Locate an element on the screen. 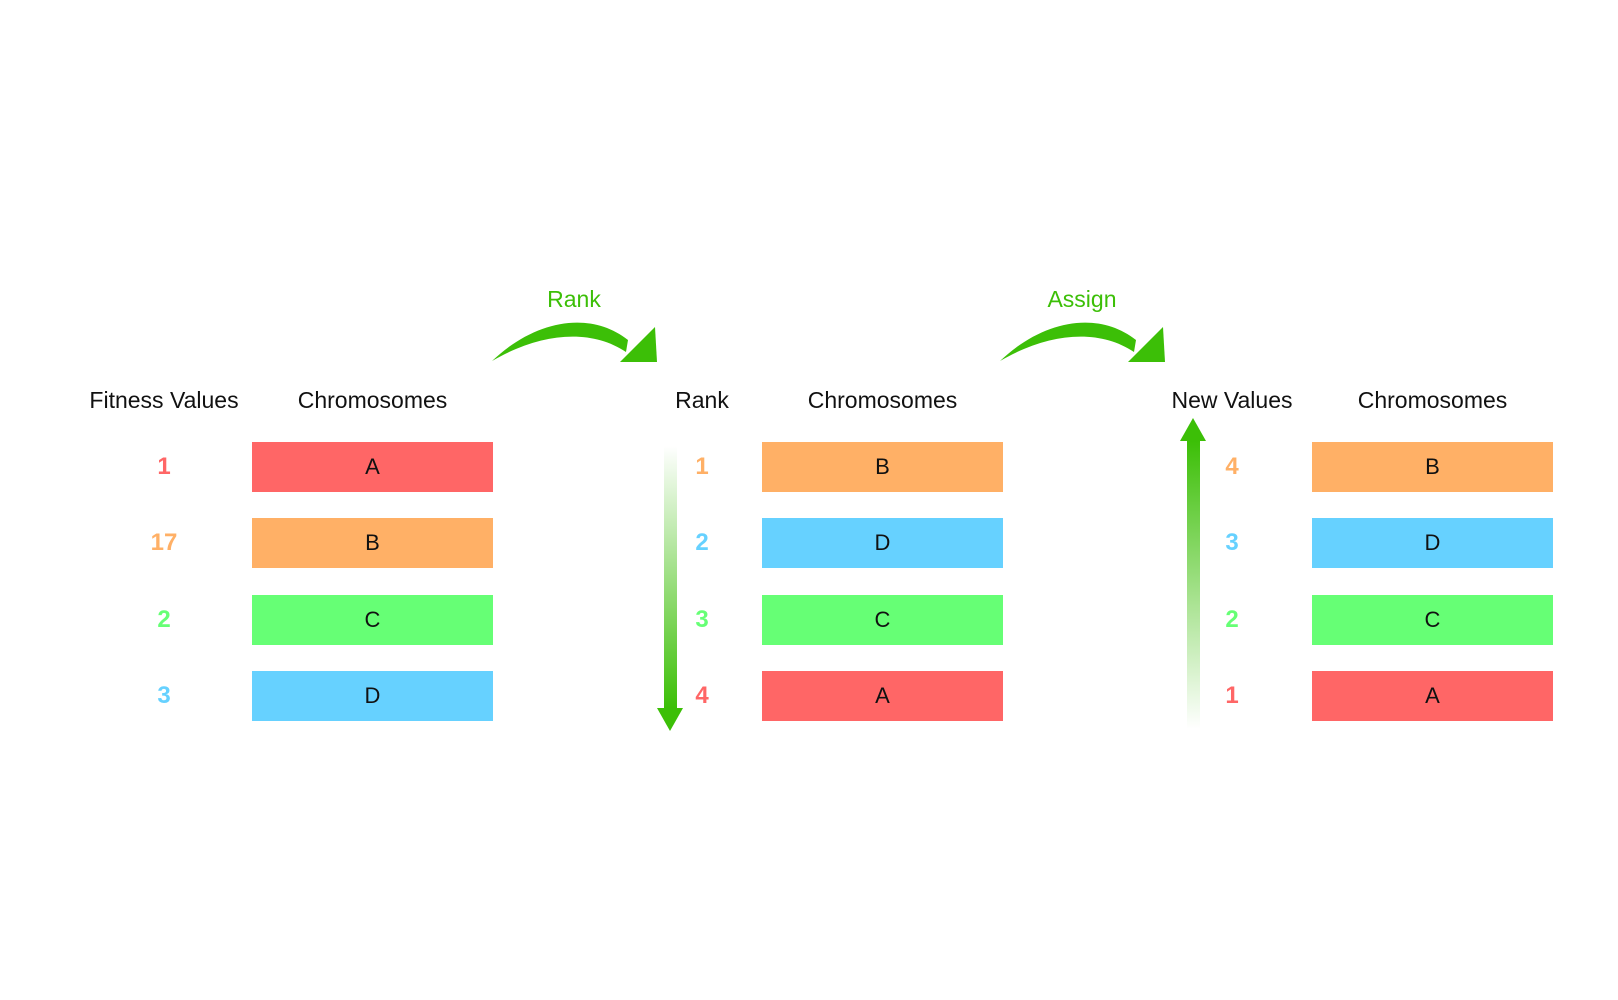 The image size is (1618, 1000). new-values-header: New Values is located at coordinates (1232, 400).